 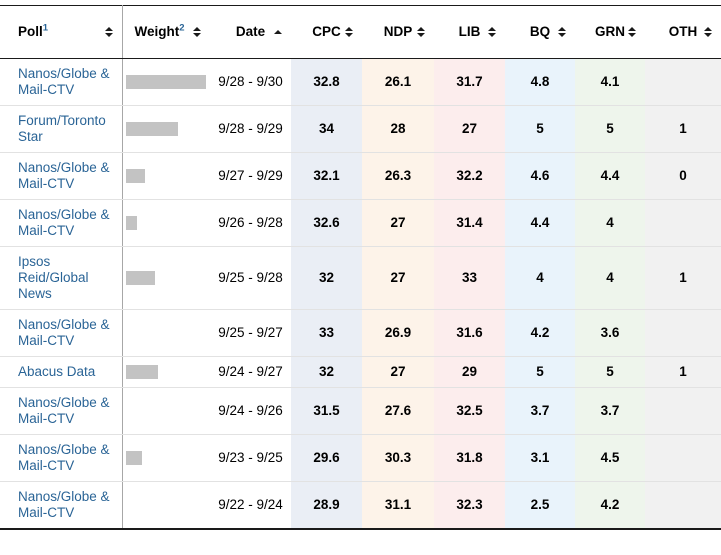 I want to click on column-header-oth: OTH, so click(x=683, y=32).